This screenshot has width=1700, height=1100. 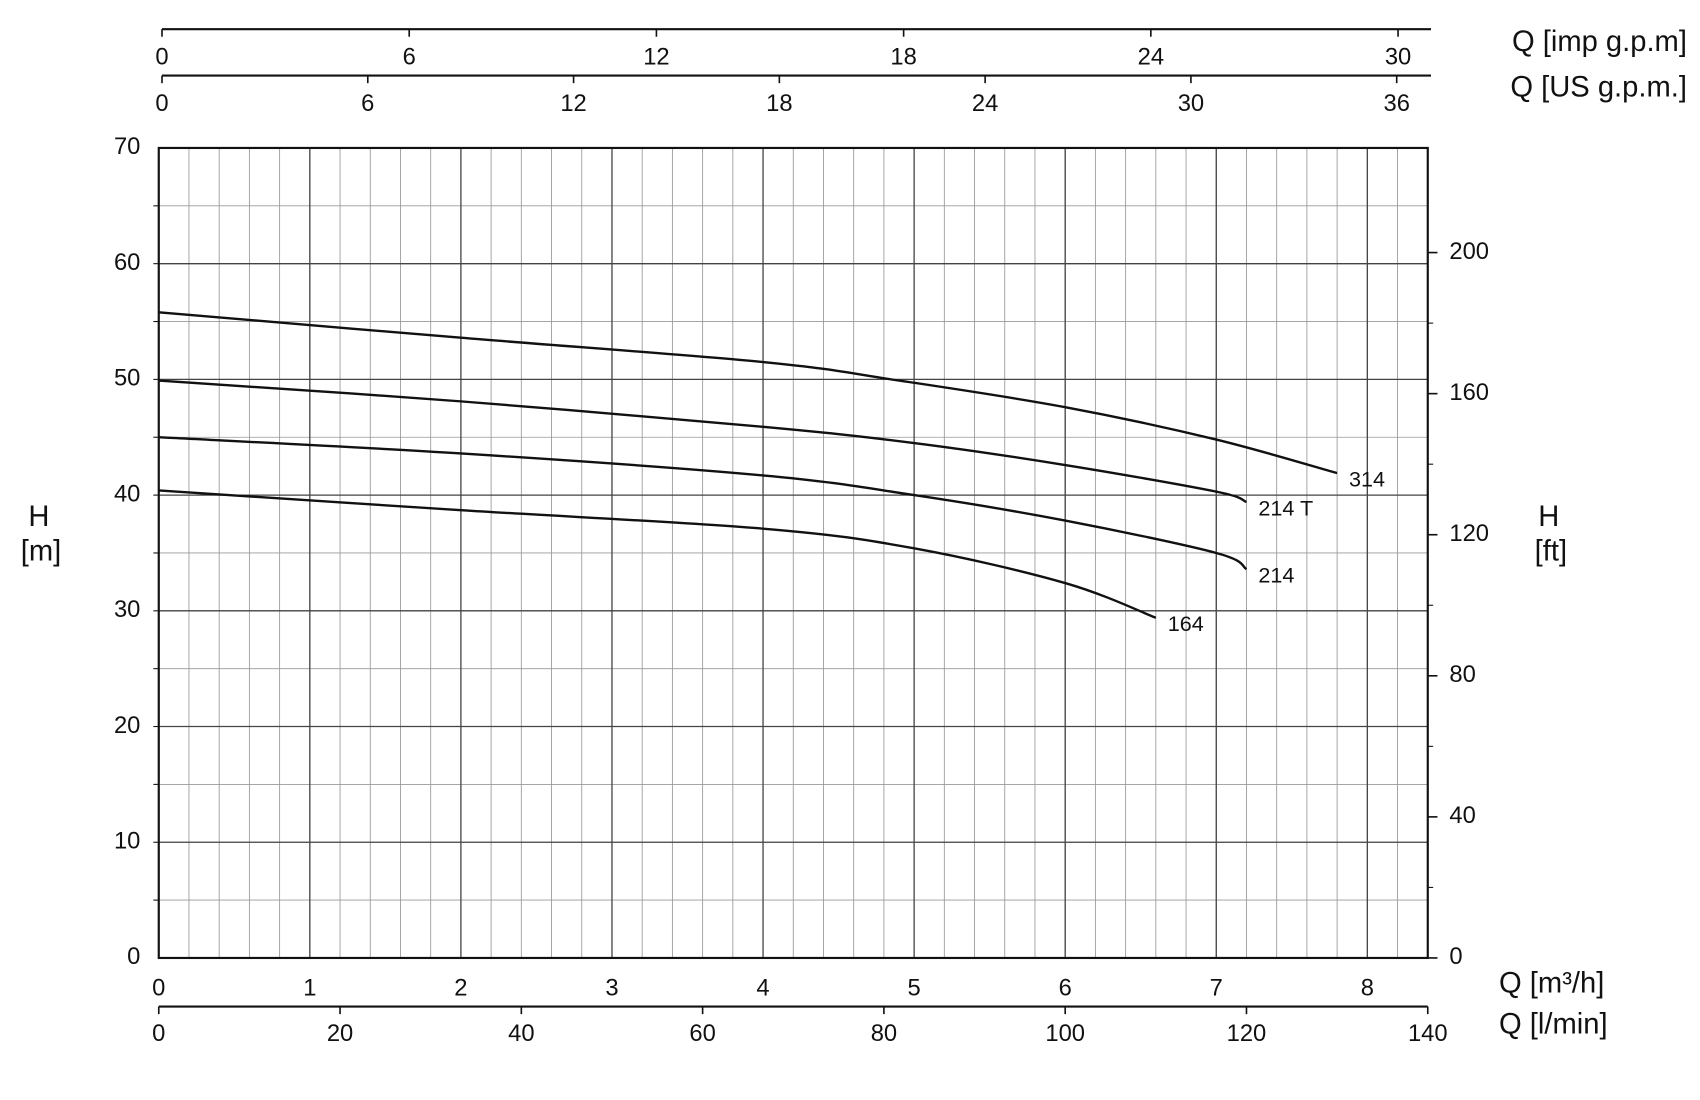 What do you see at coordinates (1065, 1033) in the screenshot?
I see `secondary-tick-label: 100` at bounding box center [1065, 1033].